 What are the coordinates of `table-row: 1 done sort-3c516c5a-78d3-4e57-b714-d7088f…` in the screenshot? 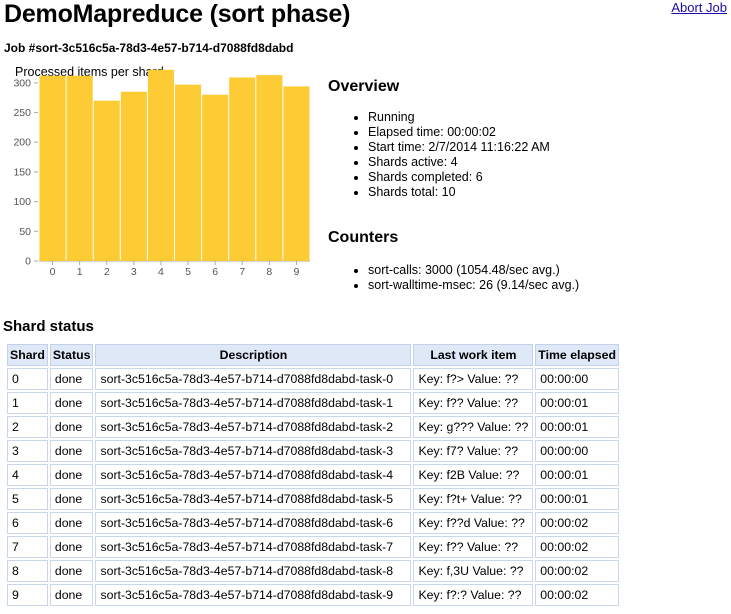 It's located at (313, 403).